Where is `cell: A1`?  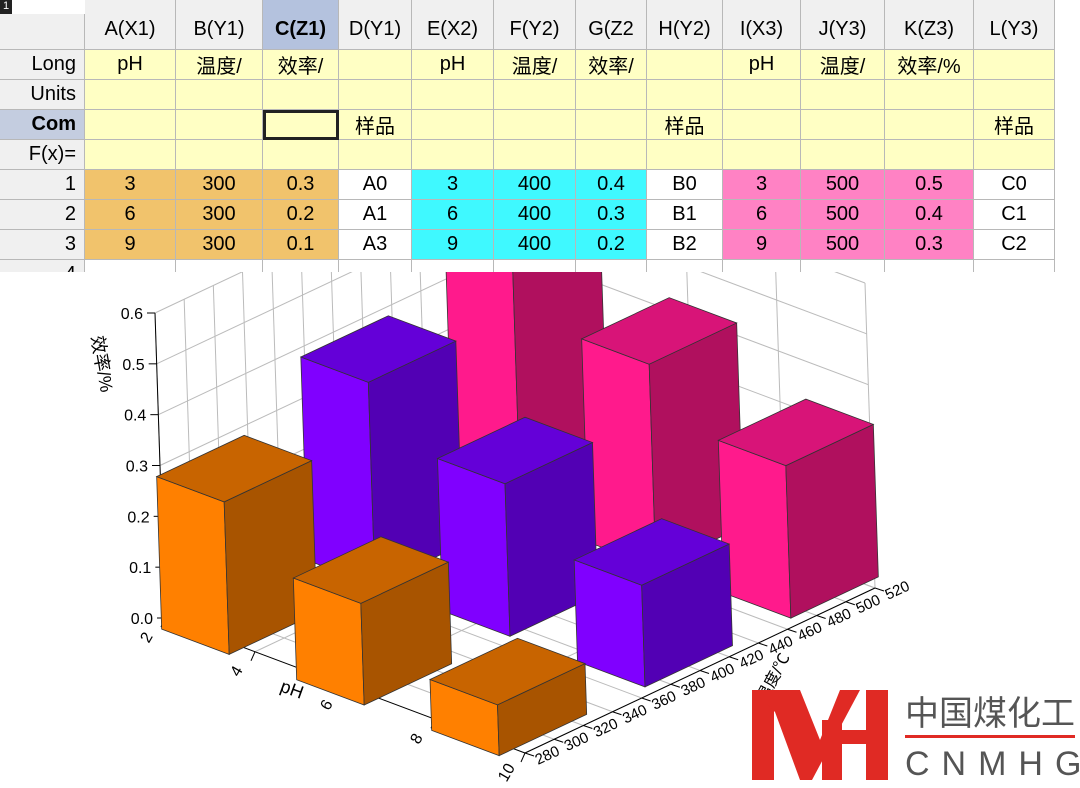 cell: A1 is located at coordinates (375, 215).